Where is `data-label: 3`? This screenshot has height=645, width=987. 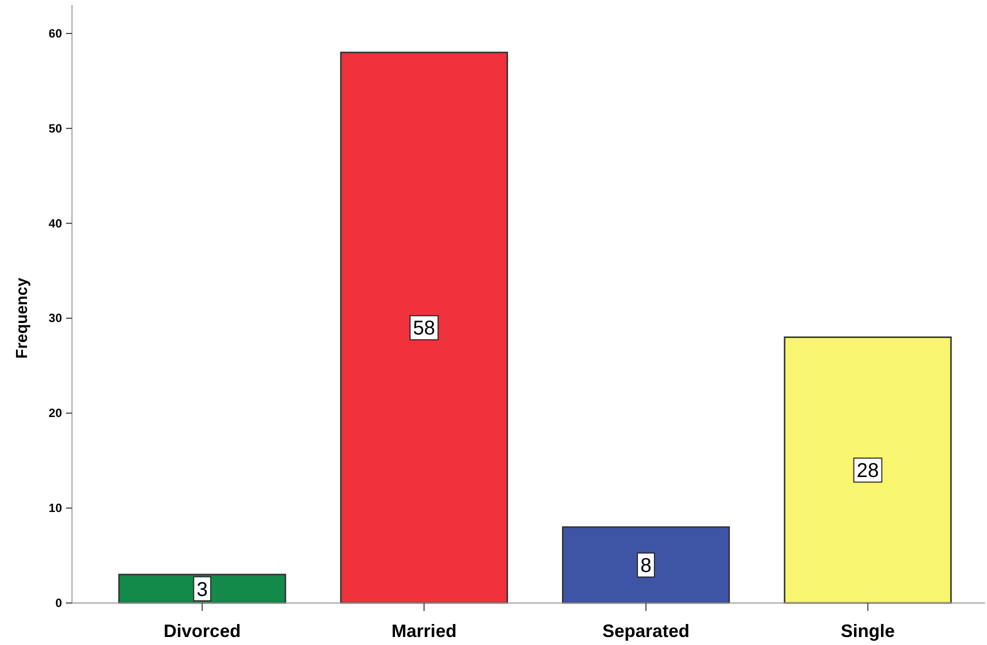
data-label: 3 is located at coordinates (202, 589).